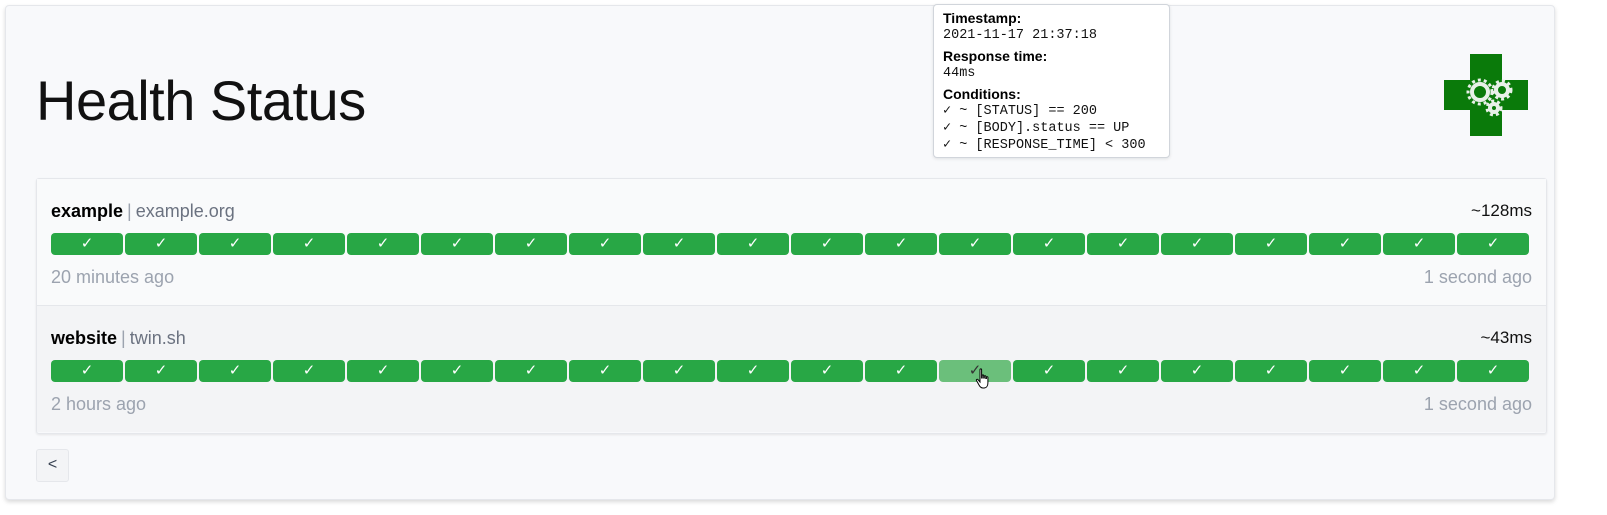 The image size is (1607, 515). Describe the element at coordinates (1501, 210) in the screenshot. I see `average-response-time: ~128ms` at that location.